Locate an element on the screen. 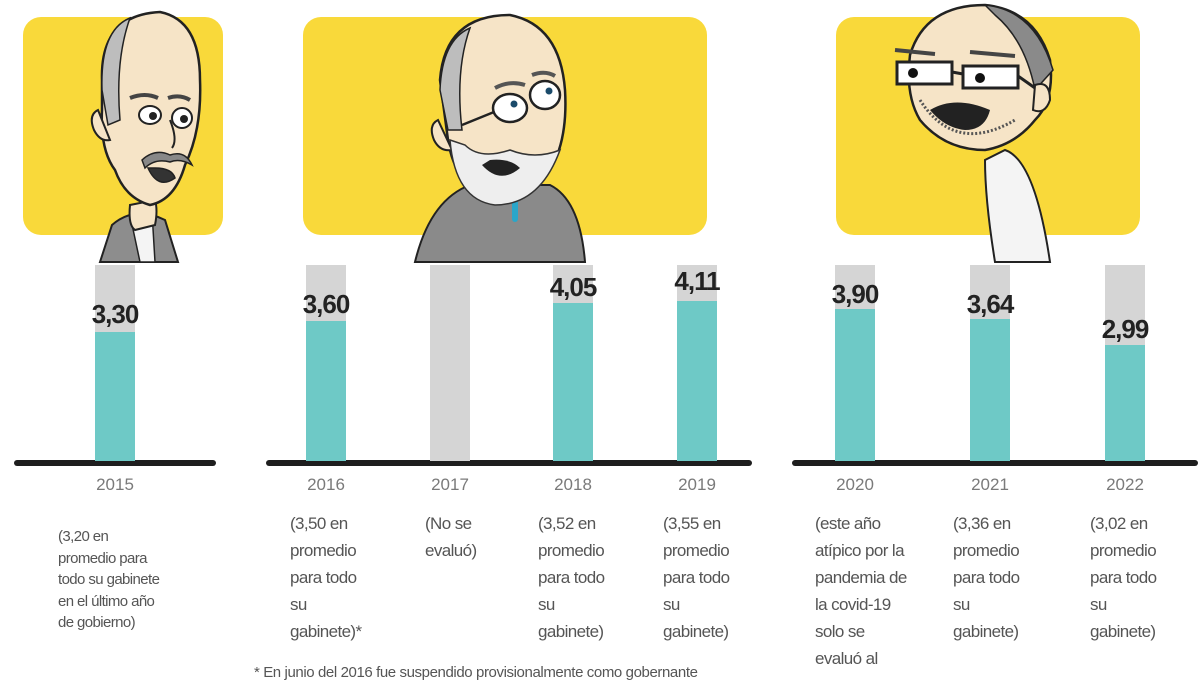 Image resolution: width=1200 pixels, height=681 pixels. year-label-2017: 2017 is located at coordinates (450, 484).